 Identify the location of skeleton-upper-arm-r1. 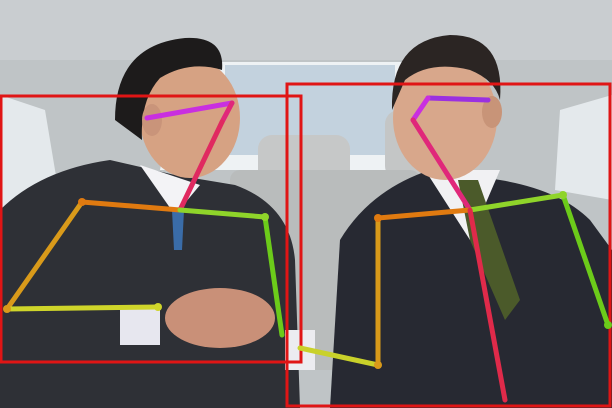
(273, 276).